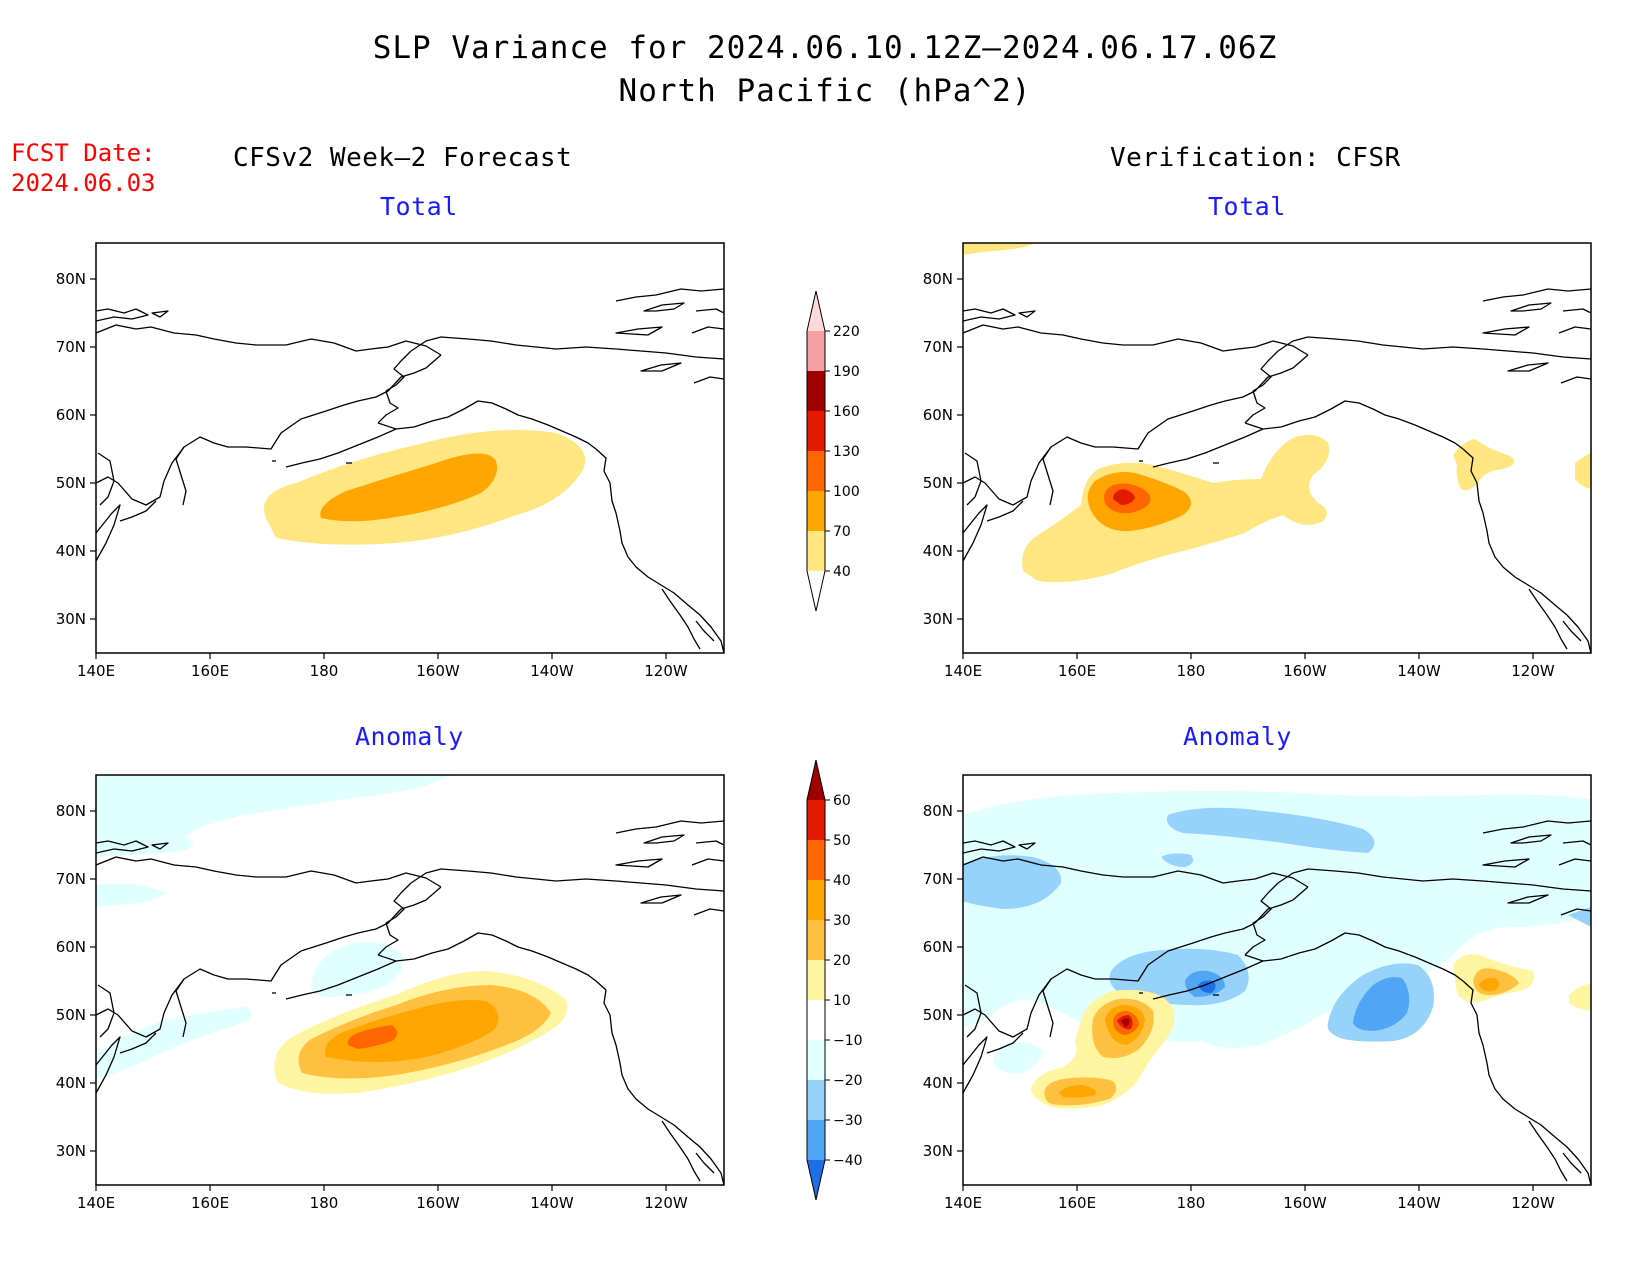 This screenshot has height=1275, width=1650. What do you see at coordinates (816, 591) in the screenshot?
I see `colorbar-total-bottom-arrow` at bounding box center [816, 591].